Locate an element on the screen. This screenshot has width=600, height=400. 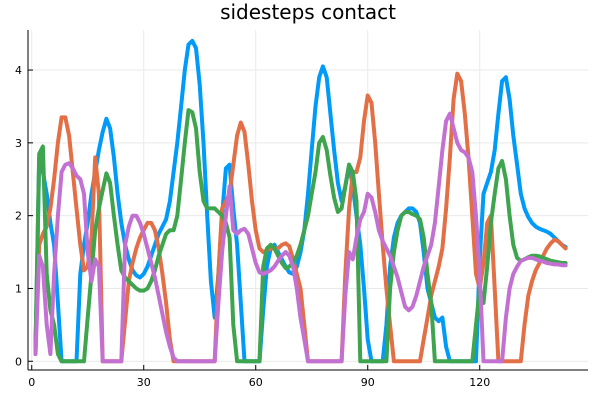
x-tick-label: 30 is located at coordinates (144, 382).